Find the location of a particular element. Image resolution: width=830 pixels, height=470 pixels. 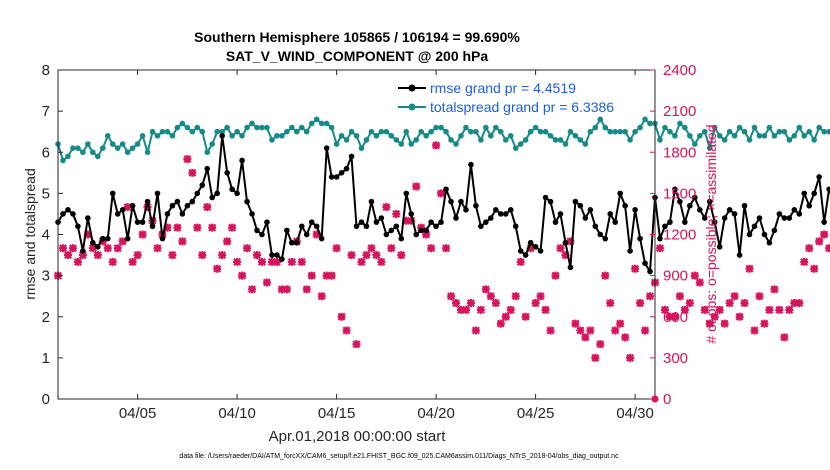

x-tick-label: 04/10 is located at coordinates (237, 413).